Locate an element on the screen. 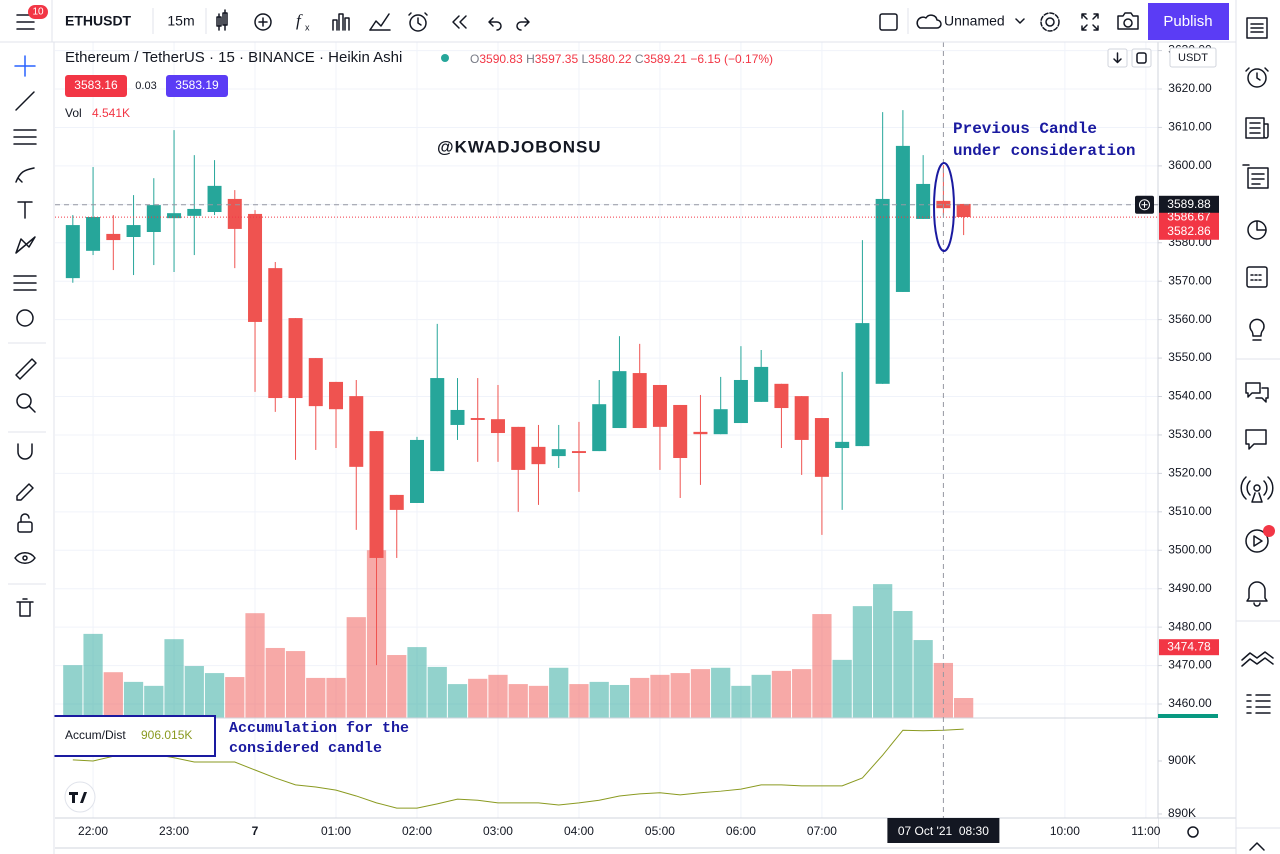  bar-replay-icon is located at coordinates (459, 22).